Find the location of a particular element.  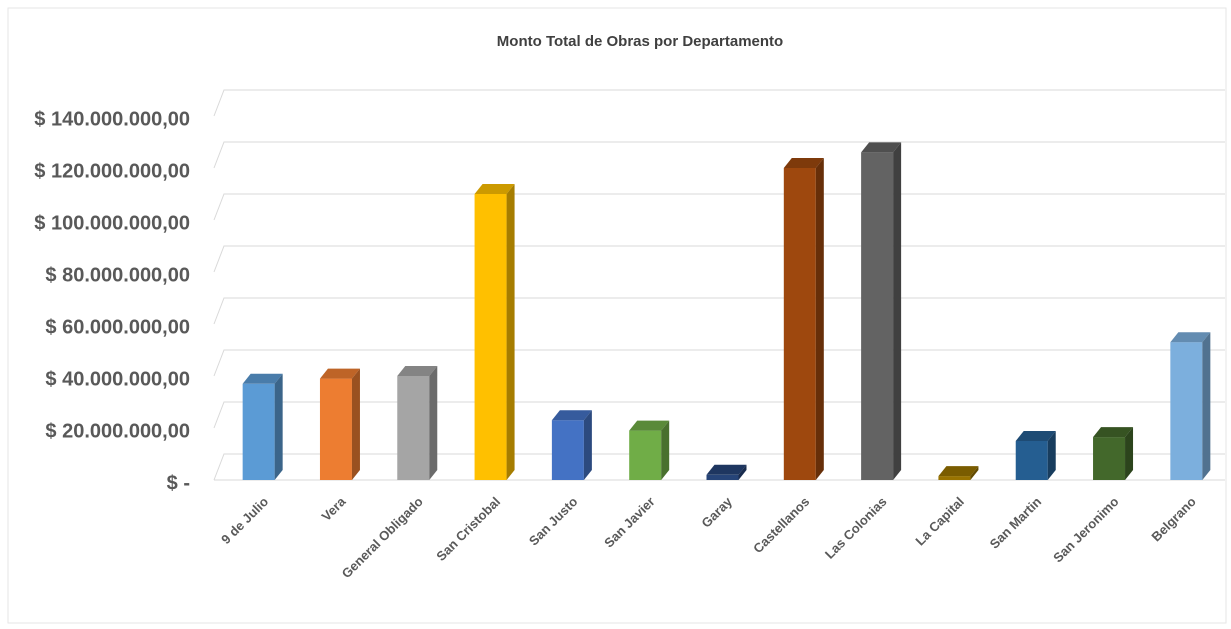

y-tick-label: $ 140.000.000,00 is located at coordinates (112, 119).